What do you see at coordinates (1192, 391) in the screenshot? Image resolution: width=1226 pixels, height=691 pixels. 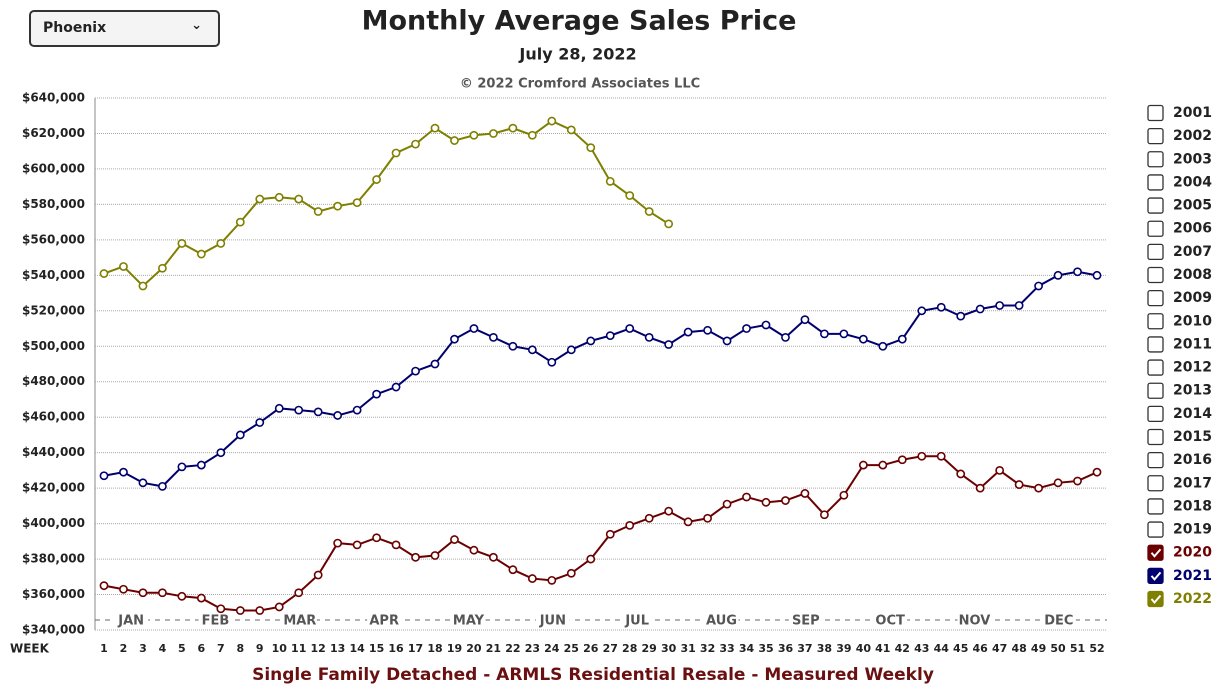 I see `legend-label: 2013` at bounding box center [1192, 391].